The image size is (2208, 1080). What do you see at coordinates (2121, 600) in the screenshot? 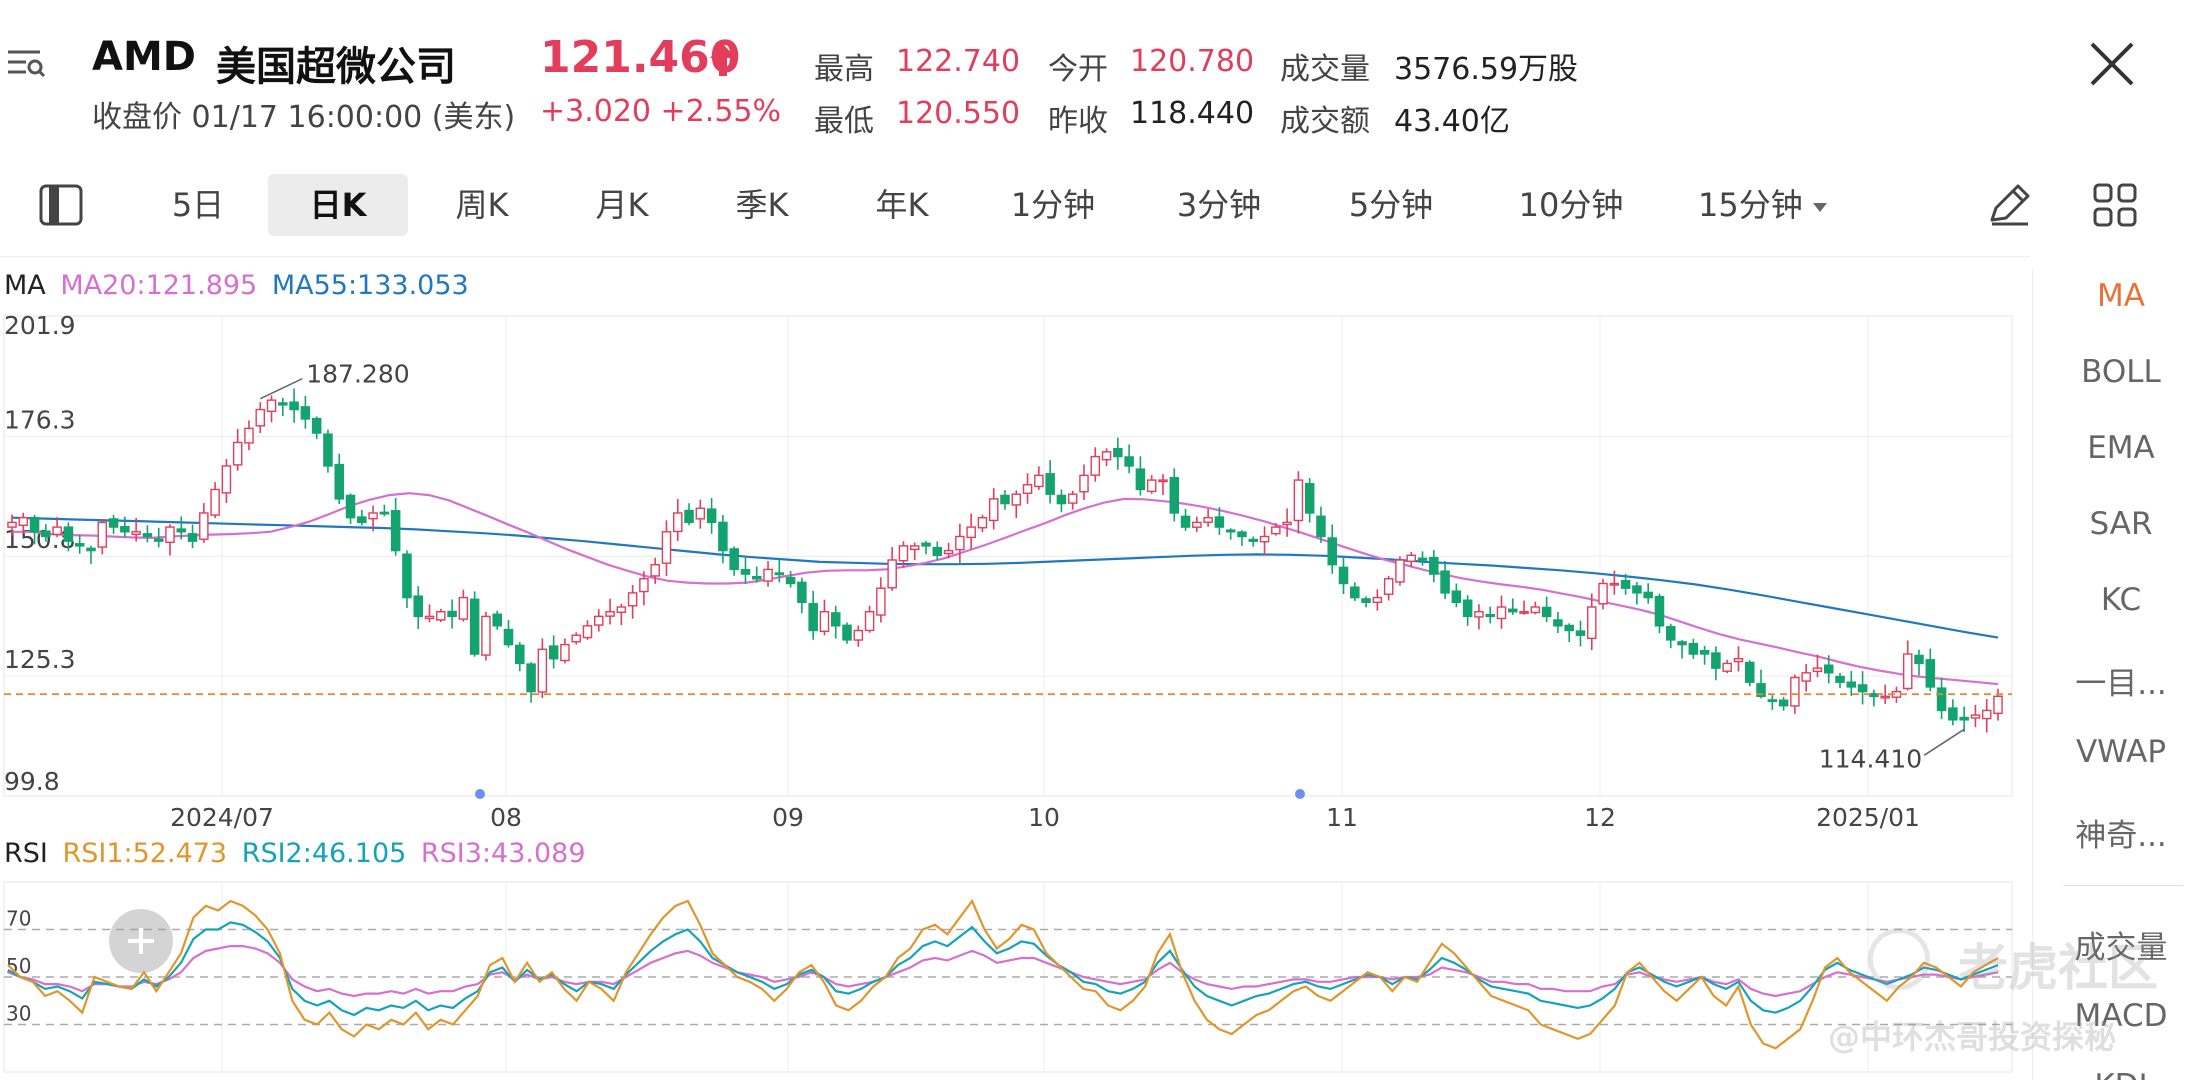
I see `side-item-kc: KC` at bounding box center [2121, 600].